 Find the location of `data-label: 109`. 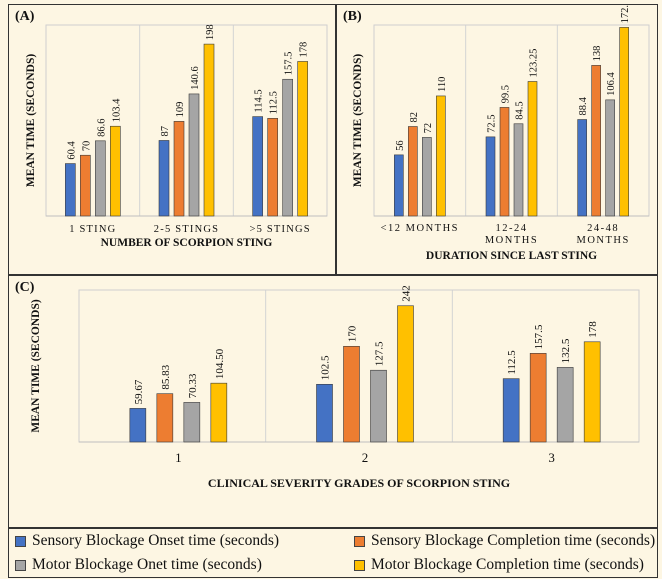

data-label: 109 is located at coordinates (180, 110).